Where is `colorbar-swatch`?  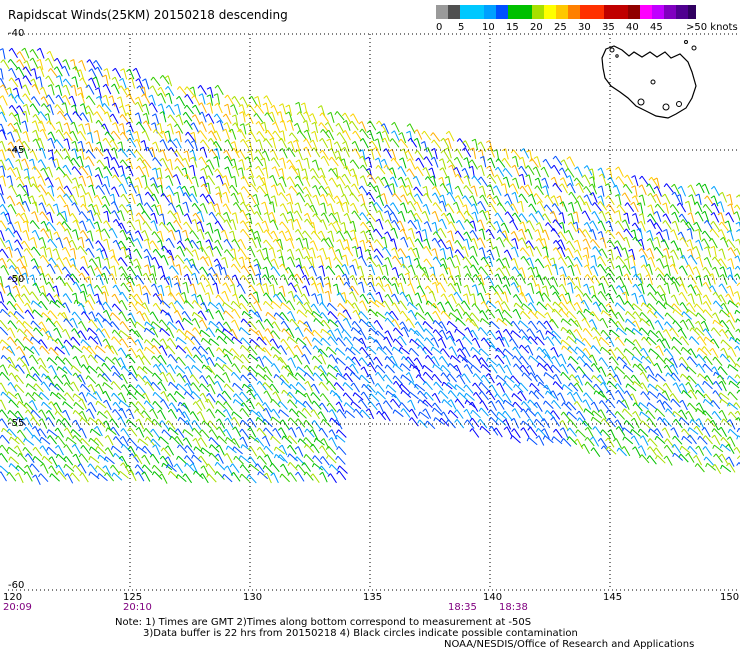 colorbar-swatch is located at coordinates (592, 12).